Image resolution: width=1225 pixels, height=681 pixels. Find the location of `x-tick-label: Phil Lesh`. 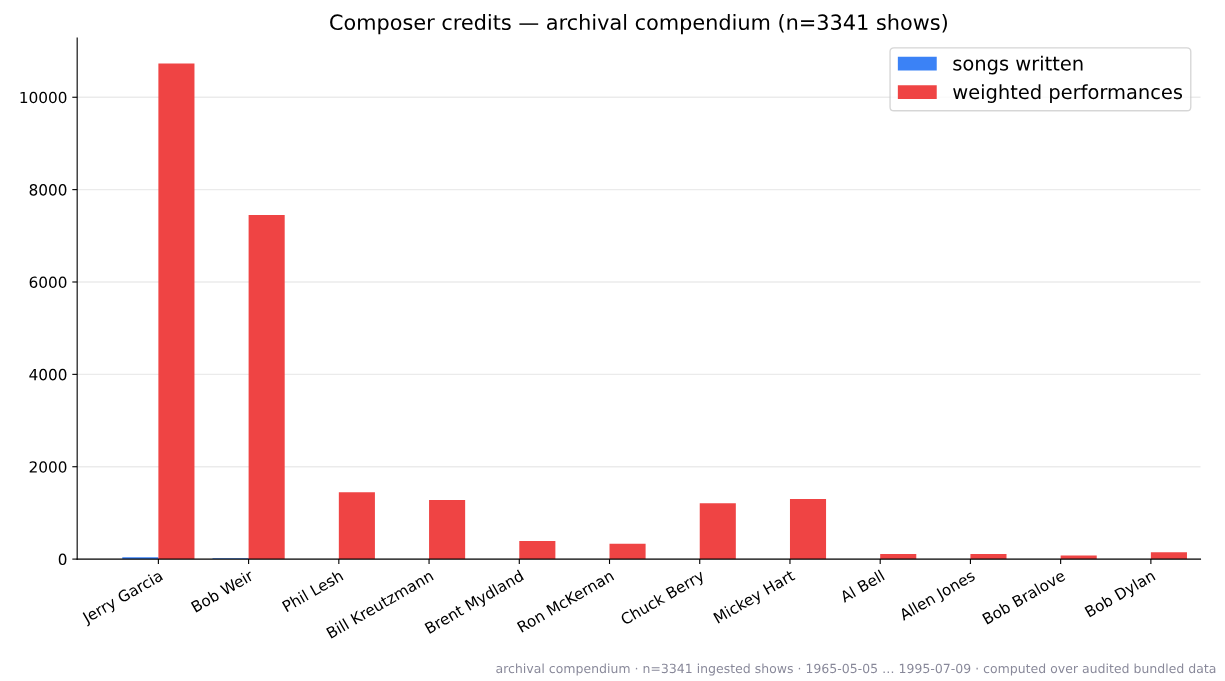

x-tick-label: Phil Lesh is located at coordinates (312, 591).